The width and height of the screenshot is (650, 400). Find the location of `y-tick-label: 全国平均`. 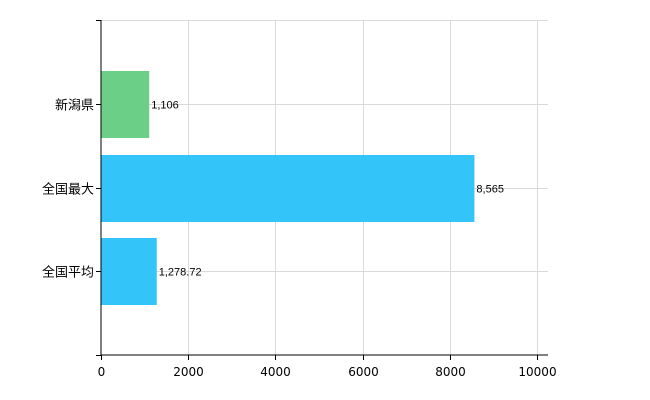

y-tick-label: 全国平均 is located at coordinates (68, 273).